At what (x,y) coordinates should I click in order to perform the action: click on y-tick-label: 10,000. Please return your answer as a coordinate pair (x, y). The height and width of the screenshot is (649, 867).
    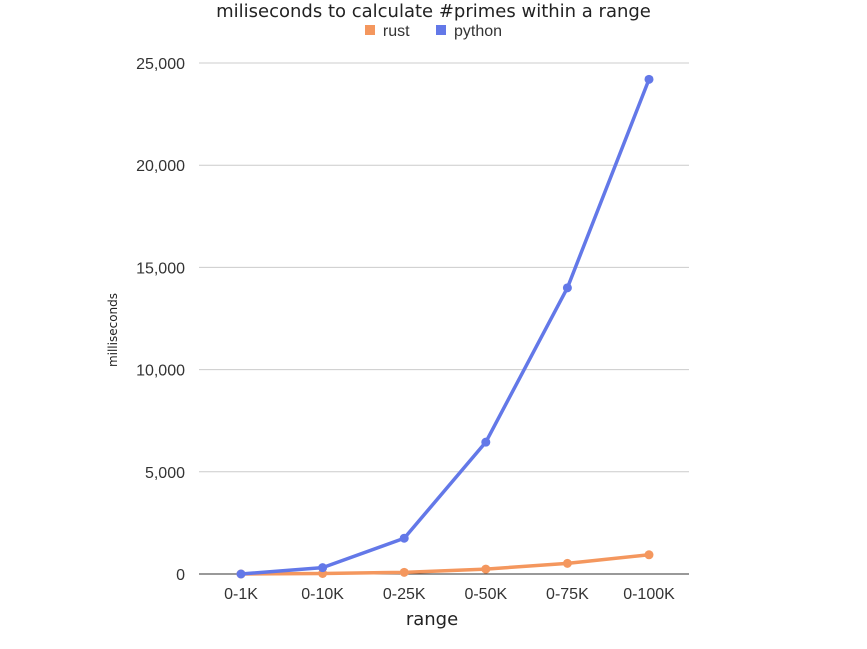
    Looking at the image, I should click on (160, 371).